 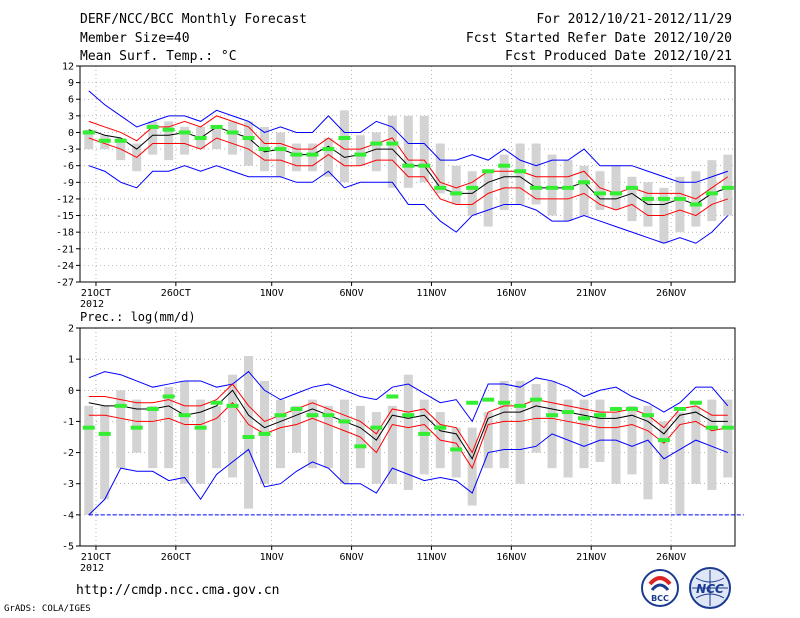 What do you see at coordinates (96, 557) in the screenshot?
I see `precip-x-tick-label: 21OCT` at bounding box center [96, 557].